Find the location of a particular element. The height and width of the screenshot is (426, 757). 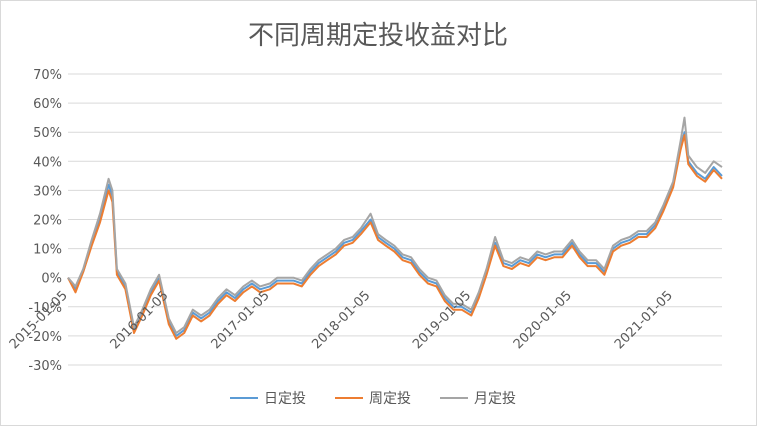

y-tick-label: 40% is located at coordinates (47, 162).